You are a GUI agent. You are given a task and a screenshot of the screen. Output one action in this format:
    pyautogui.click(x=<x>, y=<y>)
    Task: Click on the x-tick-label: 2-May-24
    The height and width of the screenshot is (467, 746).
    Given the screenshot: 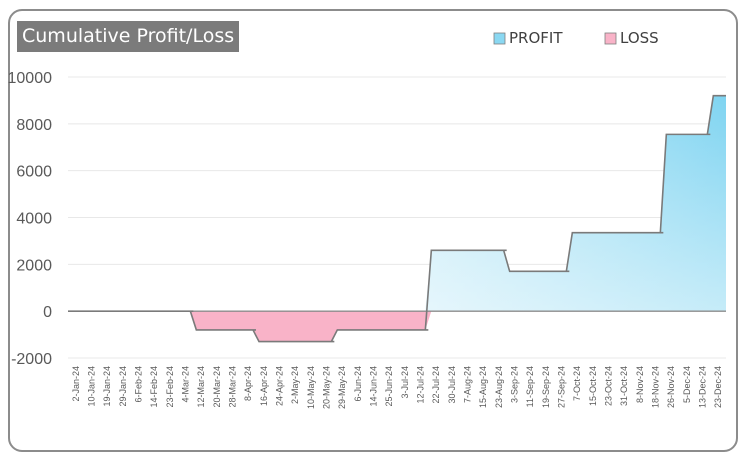 What is the action you would take?
    pyautogui.click(x=295, y=385)
    